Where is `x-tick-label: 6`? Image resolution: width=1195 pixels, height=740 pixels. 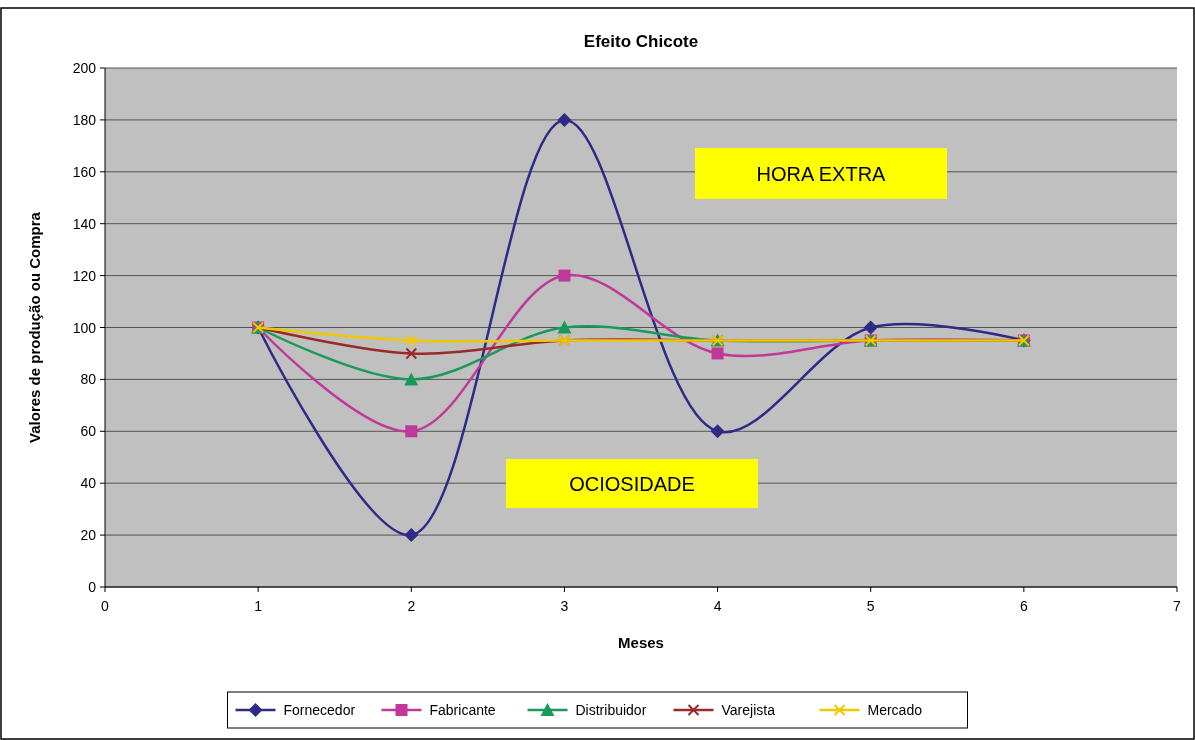
x-tick-label: 6 is located at coordinates (1023, 606).